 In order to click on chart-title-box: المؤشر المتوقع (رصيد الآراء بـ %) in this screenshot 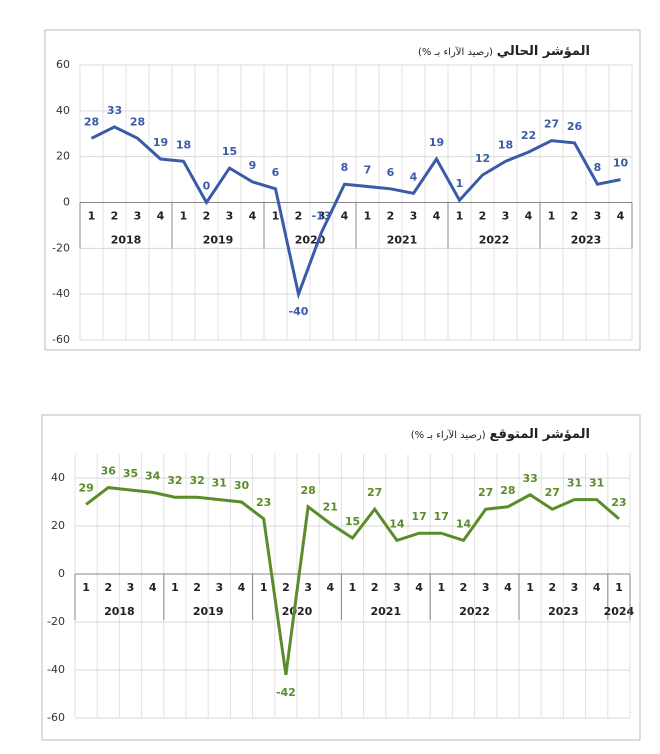, I will do `click(500, 434)`.